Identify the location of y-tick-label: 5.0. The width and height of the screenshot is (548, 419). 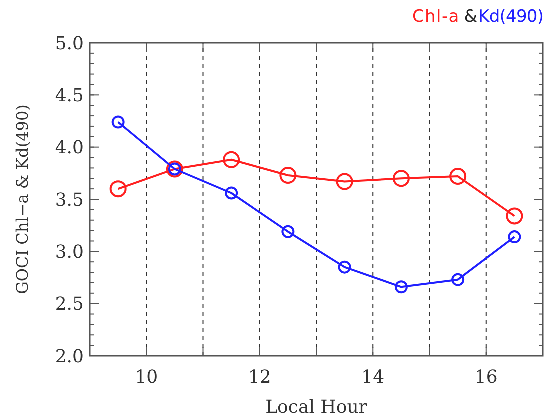
(69, 43).